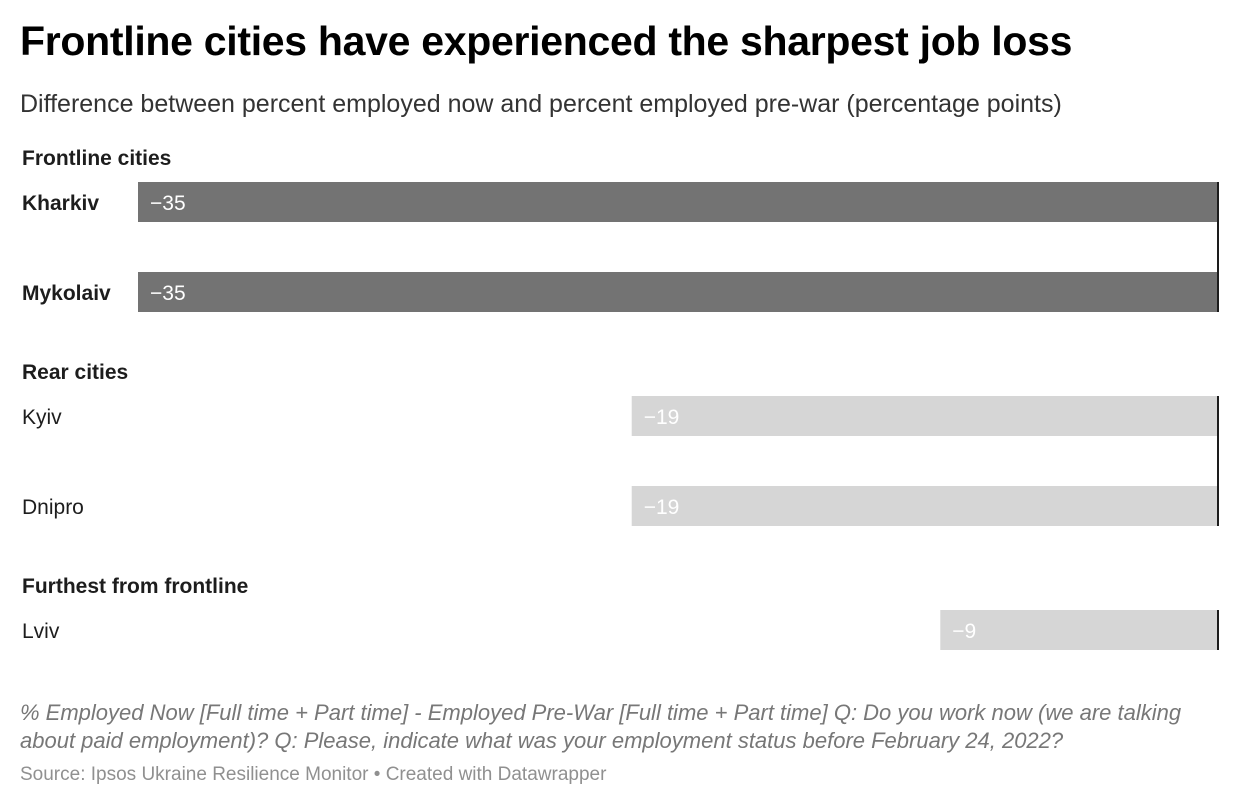  What do you see at coordinates (75, 372) in the screenshot?
I see `group-heading: Rear cities` at bounding box center [75, 372].